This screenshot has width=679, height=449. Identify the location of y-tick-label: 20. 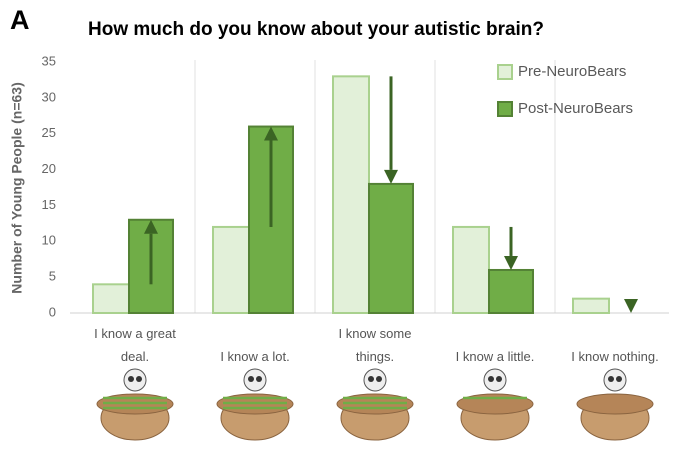
(49, 168).